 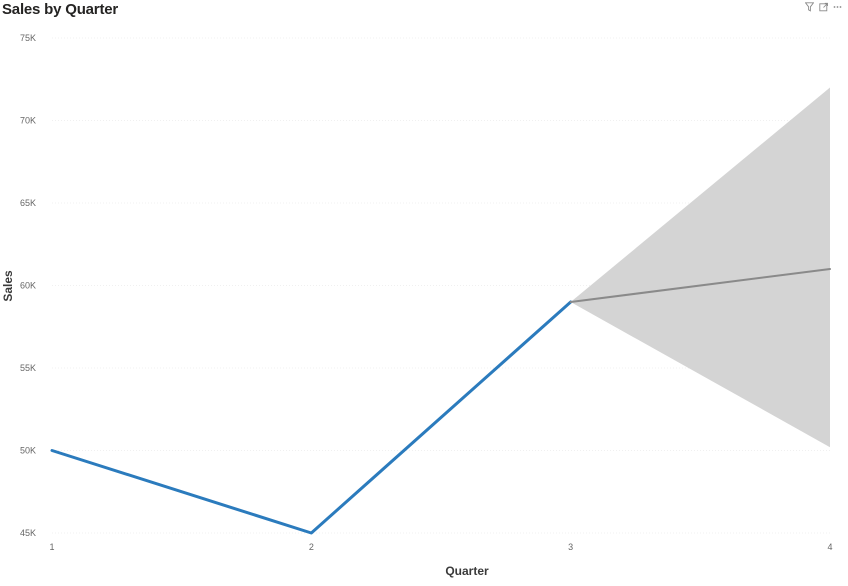 I want to click on y-tick-label: 45K, so click(x=28, y=533).